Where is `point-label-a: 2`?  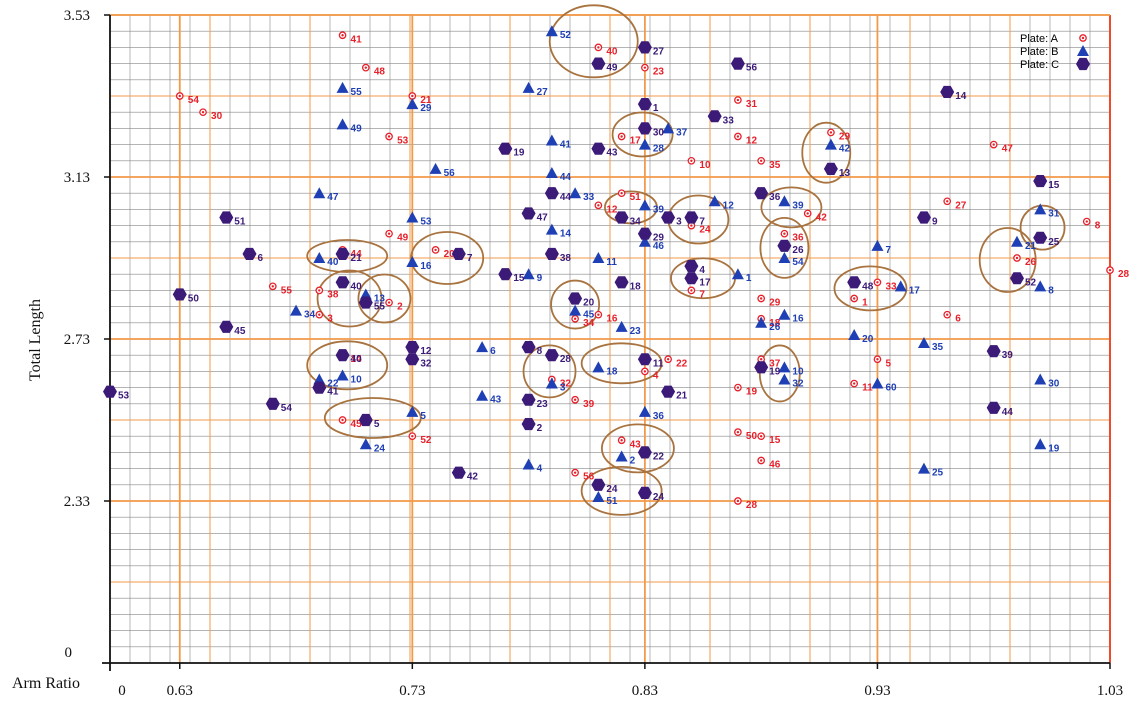 point-label-a: 2 is located at coordinates (400, 307).